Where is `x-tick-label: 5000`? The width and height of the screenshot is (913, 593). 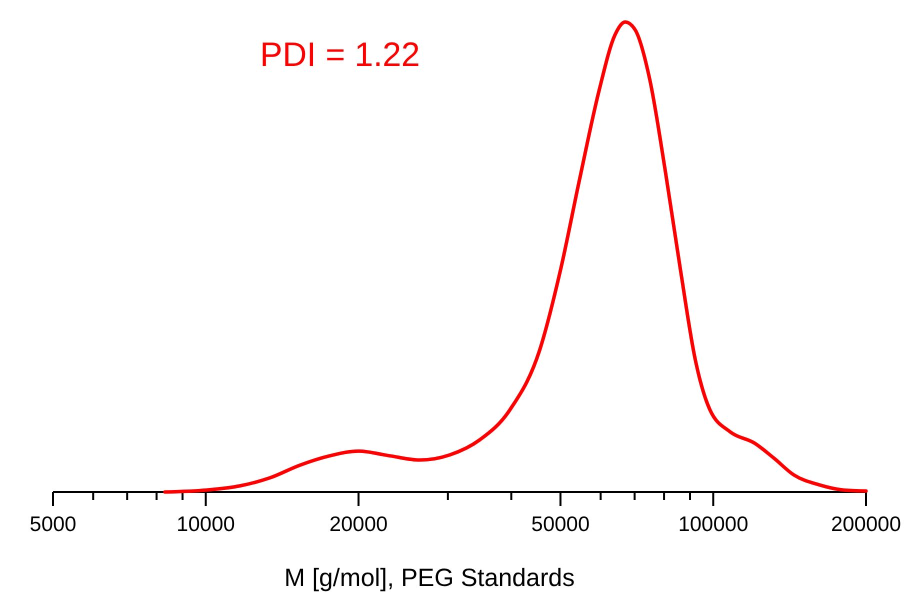
x-tick-label: 5000 is located at coordinates (53, 524).